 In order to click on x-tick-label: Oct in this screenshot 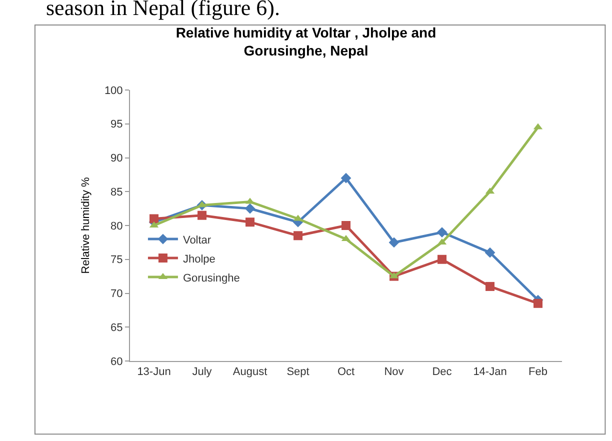, I will do `click(346, 372)`.